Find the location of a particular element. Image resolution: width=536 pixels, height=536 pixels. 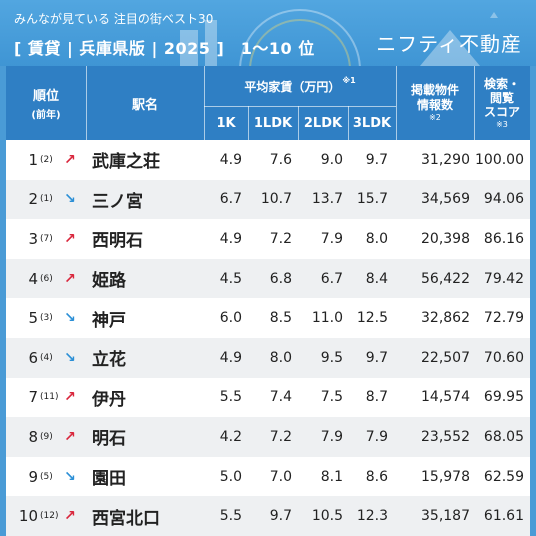

header-posts-line2: 情報数 is located at coordinates (434, 105).